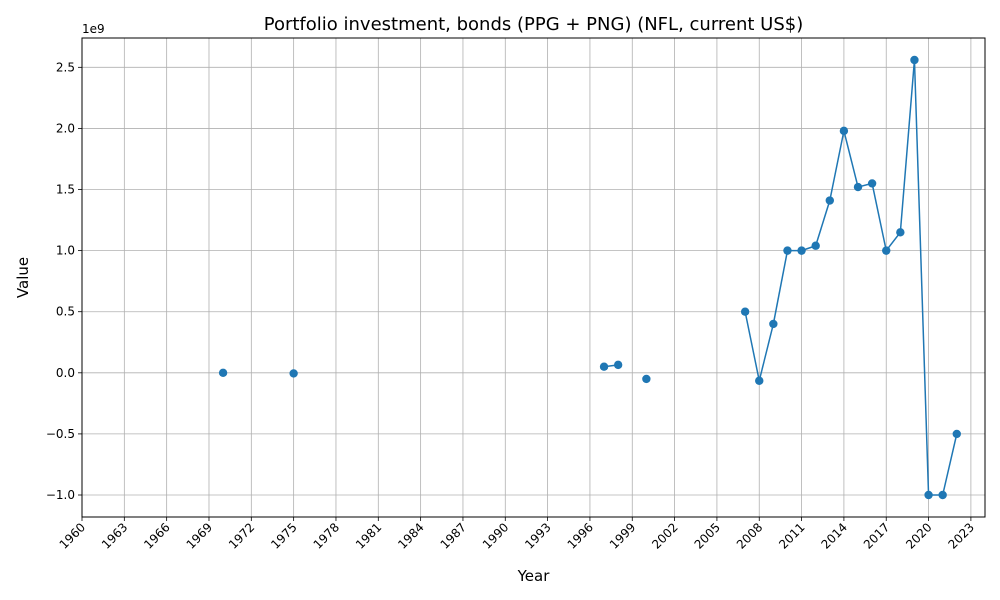 Image resolution: width=1000 pixels, height=600 pixels. I want to click on x-axis-label: Year, so click(534, 576).